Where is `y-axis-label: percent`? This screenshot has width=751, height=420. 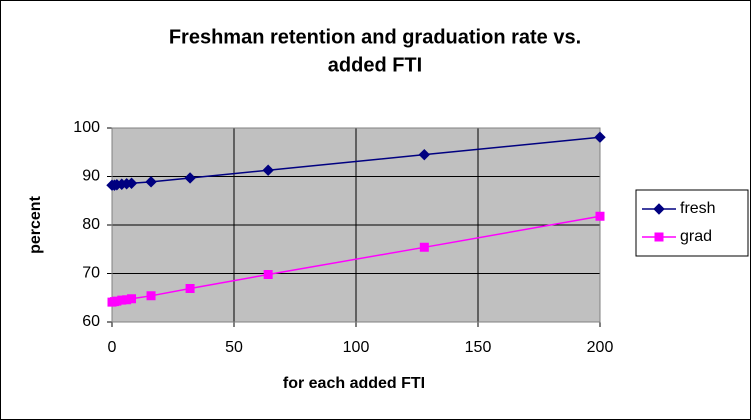
y-axis-label: percent is located at coordinates (35, 224).